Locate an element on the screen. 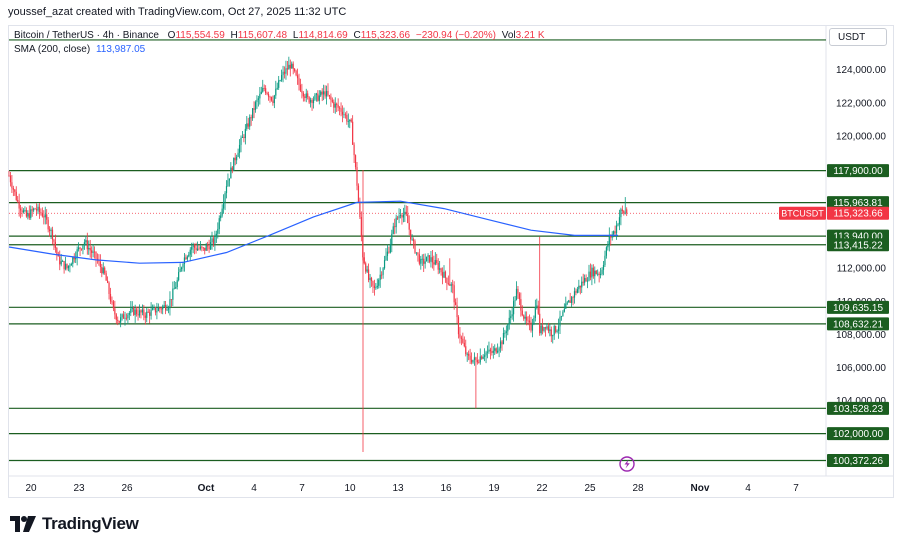  time-tick-label: 19 is located at coordinates (494, 488).